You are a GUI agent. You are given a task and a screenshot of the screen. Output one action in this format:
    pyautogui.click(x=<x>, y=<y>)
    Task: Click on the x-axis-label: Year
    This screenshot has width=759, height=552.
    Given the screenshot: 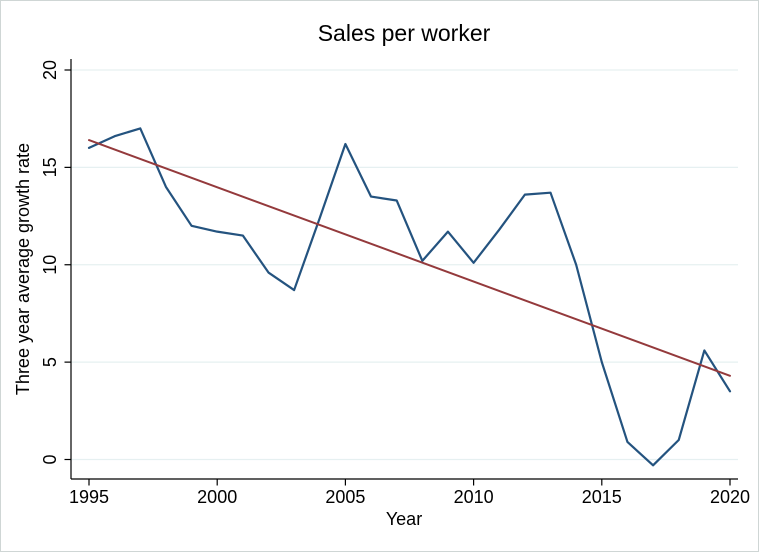 What is the action you would take?
    pyautogui.click(x=404, y=519)
    